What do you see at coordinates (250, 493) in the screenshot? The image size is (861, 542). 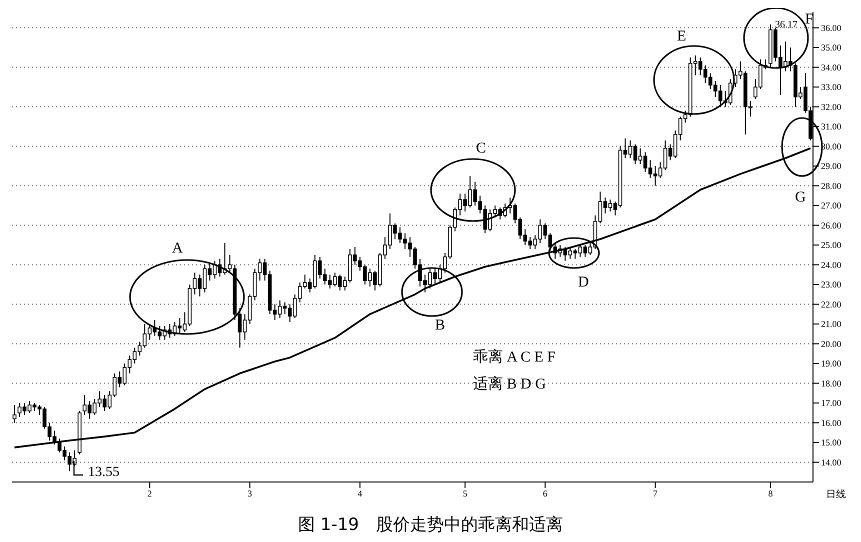 I see `x-tick-label: 3` at bounding box center [250, 493].